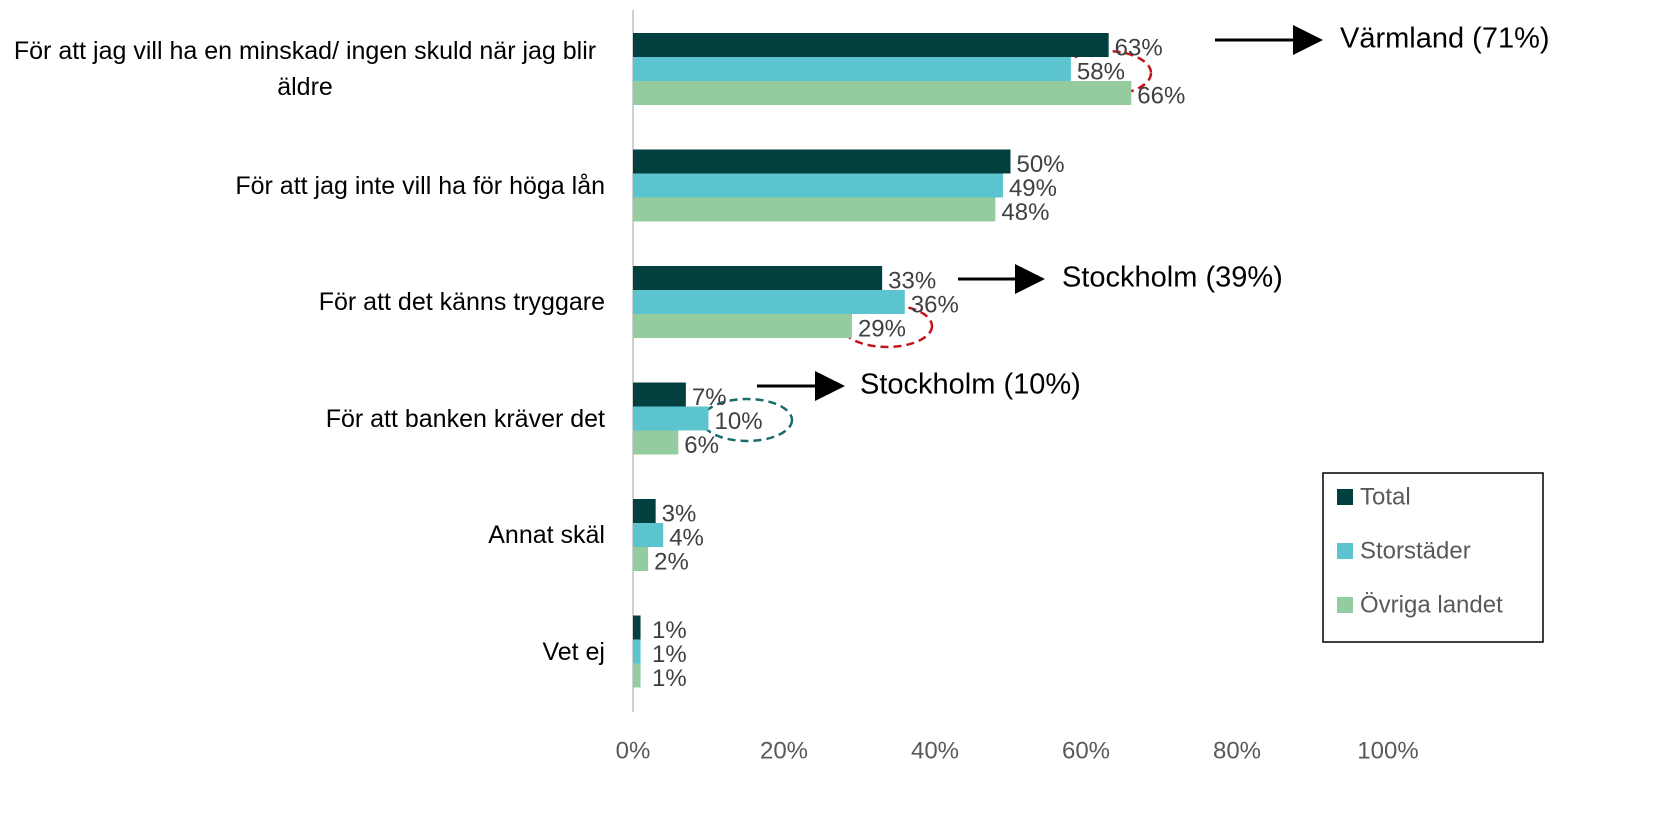 Image resolution: width=1676 pixels, height=818 pixels. I want to click on value-label: 29%, so click(882, 328).